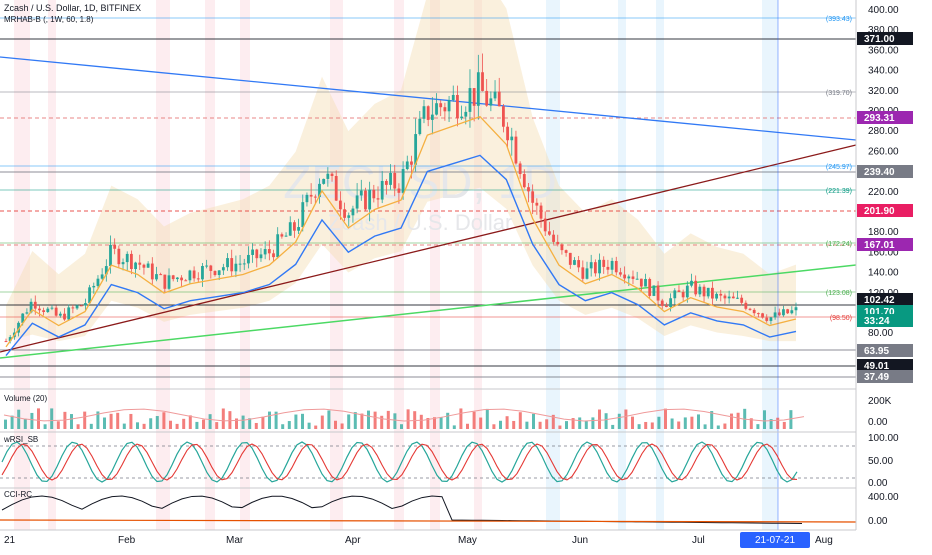 The image size is (932, 555). I want to click on volume-tick-label: 200K, so click(880, 401).